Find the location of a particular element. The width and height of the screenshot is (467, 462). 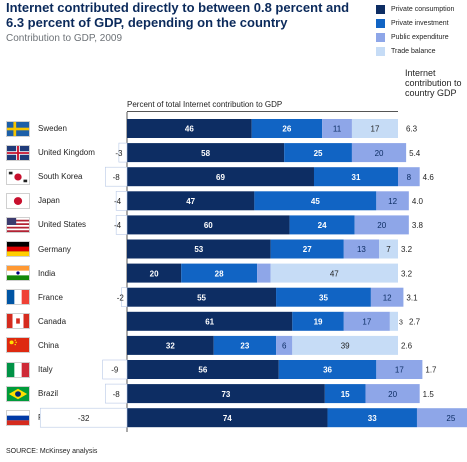

bar-public-expenditure-germany is located at coordinates (361, 249).